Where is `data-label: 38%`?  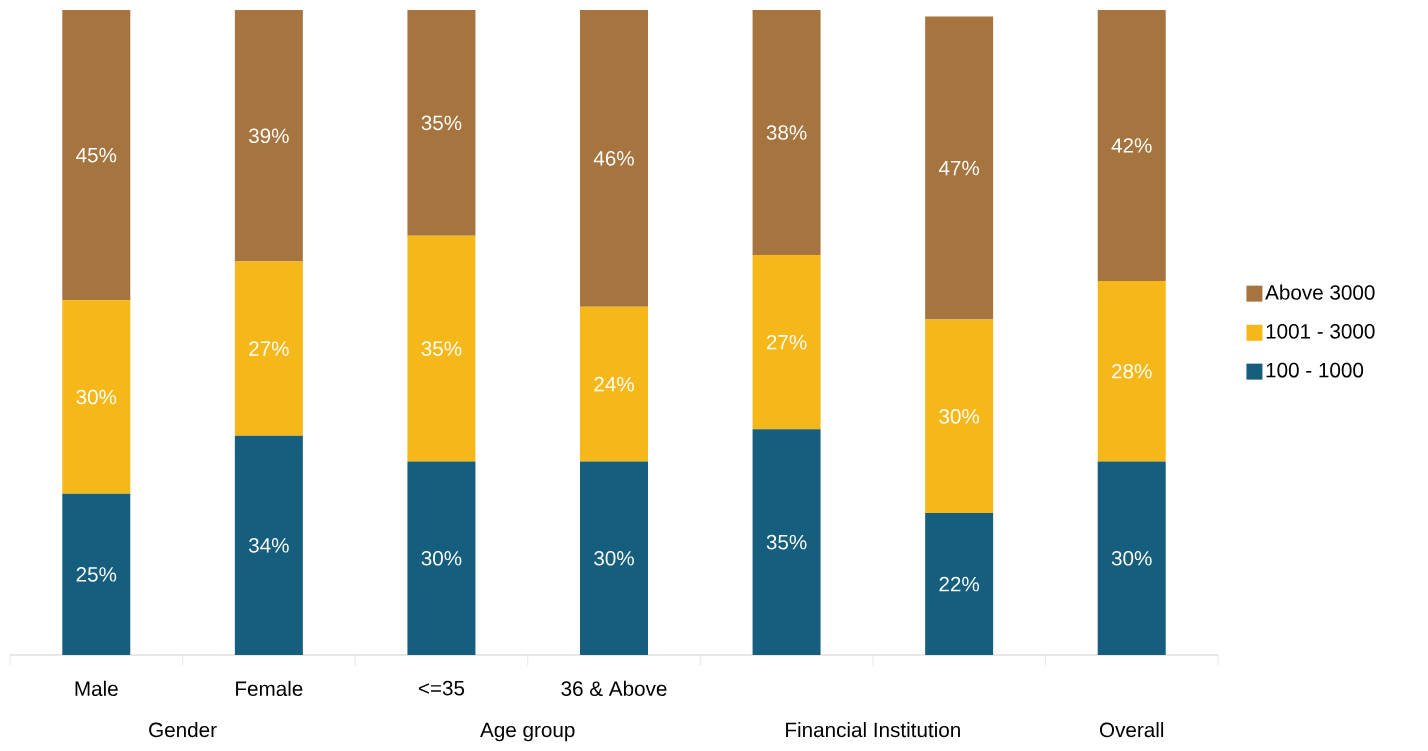
data-label: 38% is located at coordinates (786, 132).